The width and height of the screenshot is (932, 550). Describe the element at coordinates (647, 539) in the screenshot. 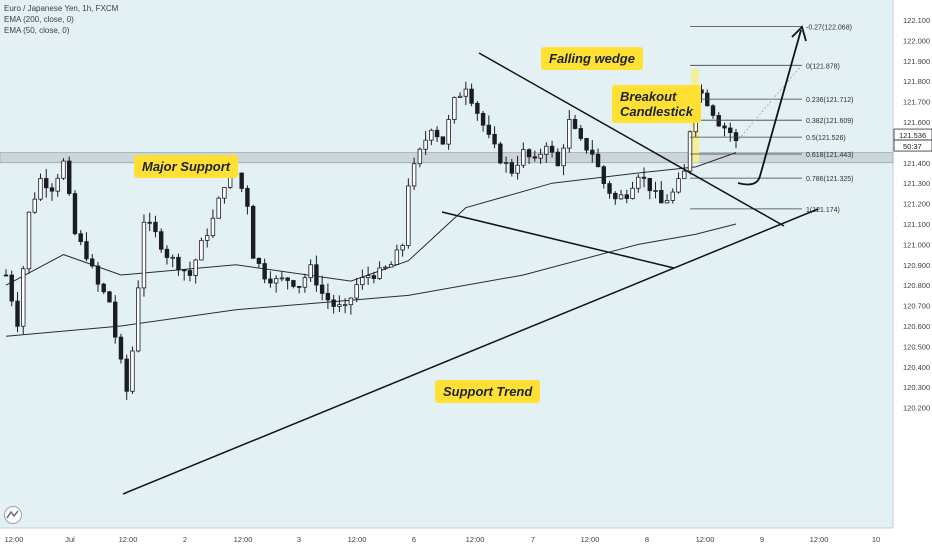

I see `x-tick-label: 8` at that location.